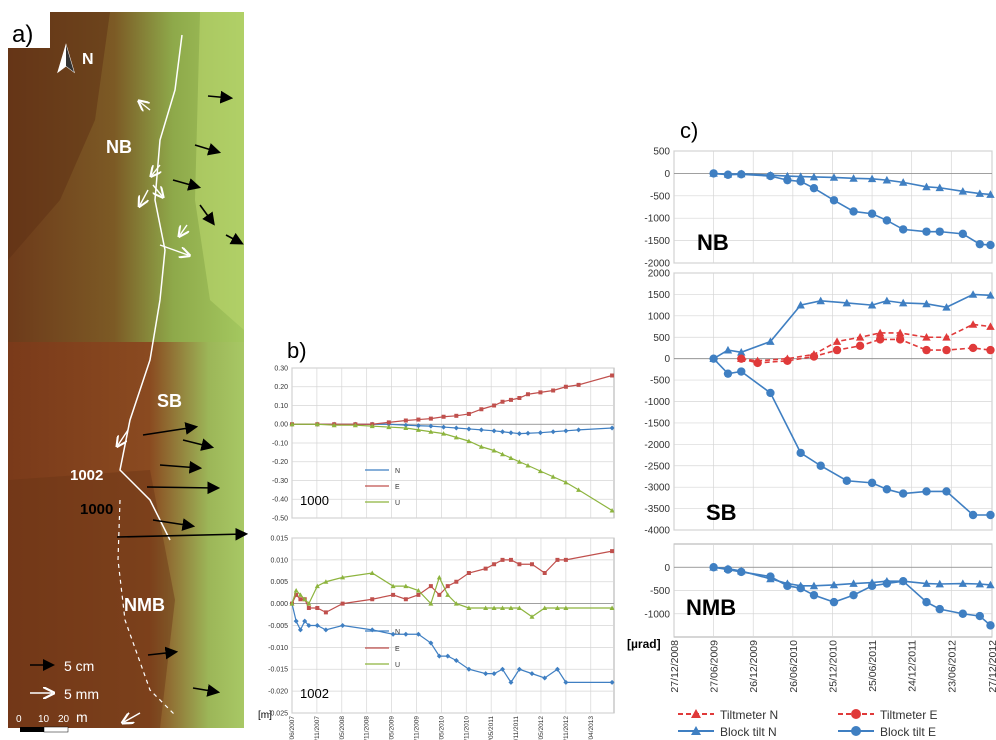 This screenshot has width=996, height=740. What do you see at coordinates (659, 316) in the screenshot?
I see `y-tick-label: 1000` at bounding box center [659, 316].